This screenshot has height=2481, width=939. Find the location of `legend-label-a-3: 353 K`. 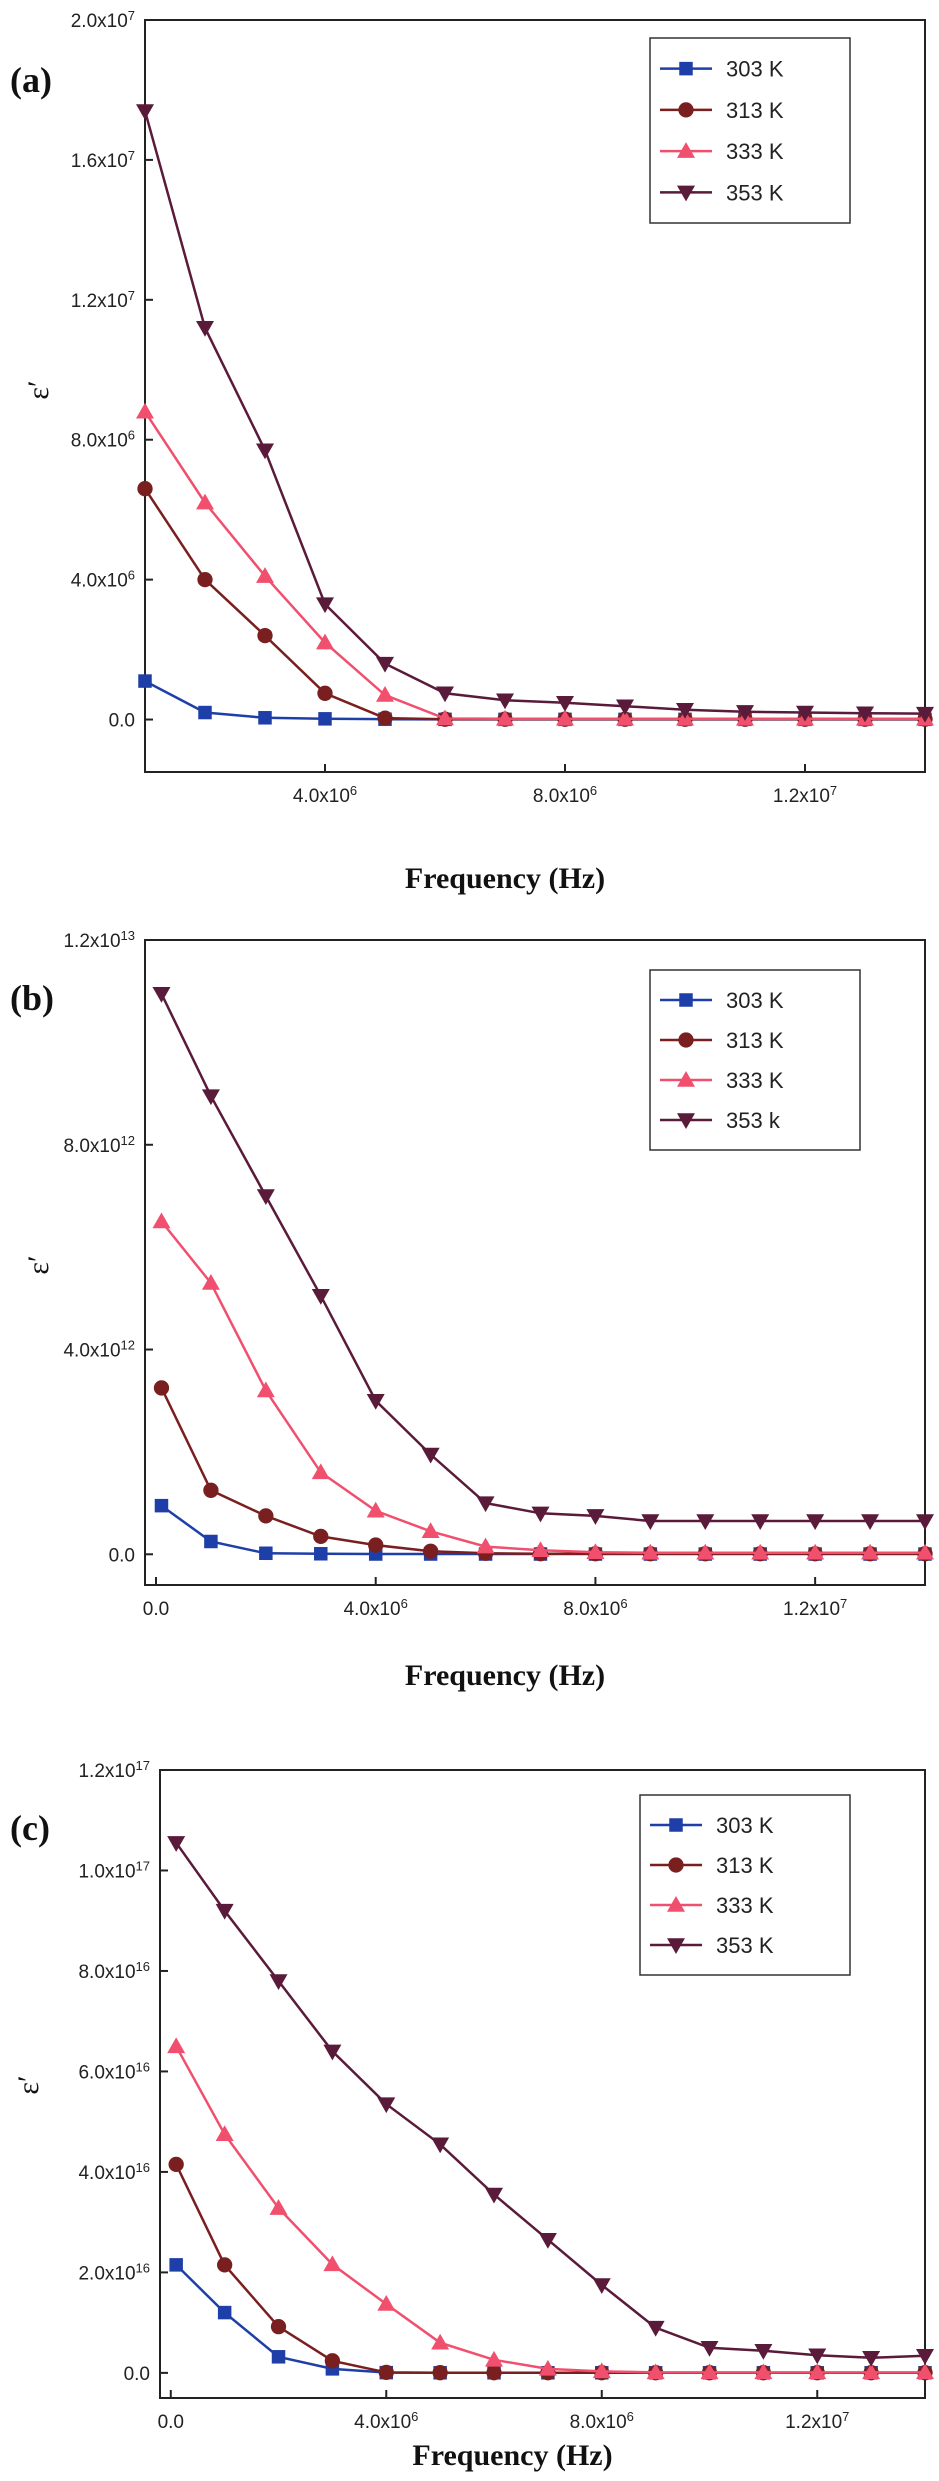

legend-label-a-3: 353 K is located at coordinates (755, 192).